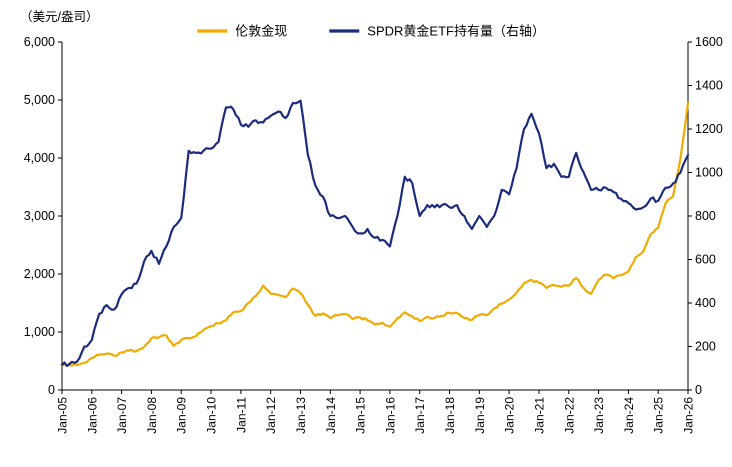 This screenshot has width=732, height=467. I want to click on x-tick-label: Jan-16, so click(390, 415).